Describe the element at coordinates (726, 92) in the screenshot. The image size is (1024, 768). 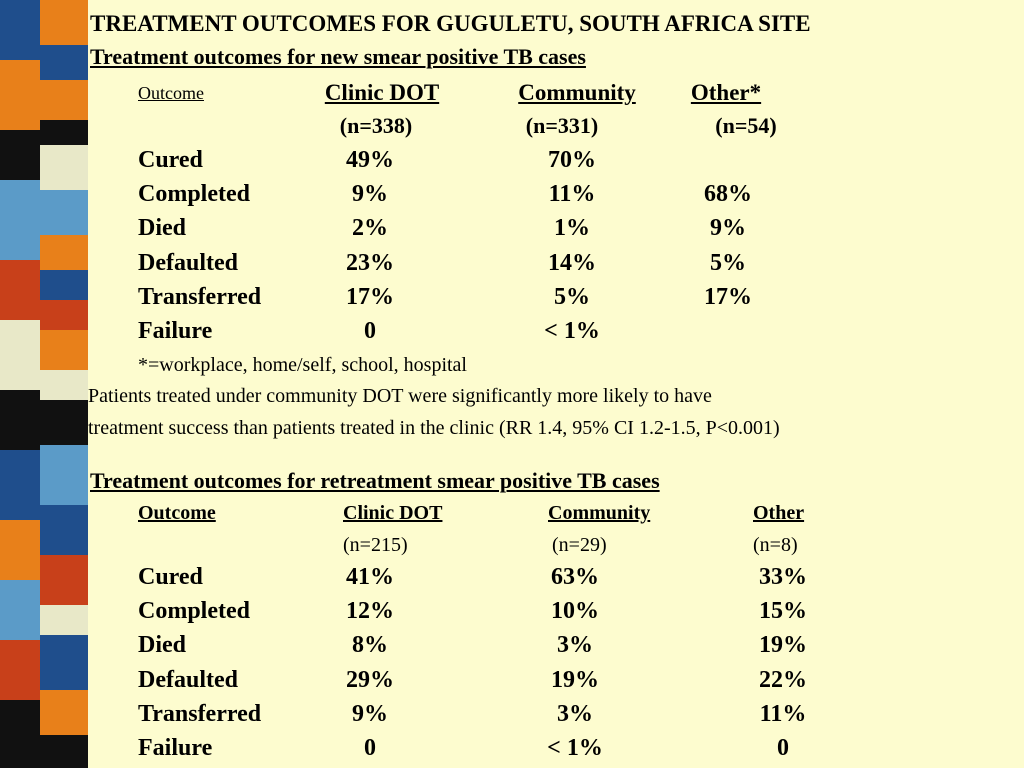
I see `column-header: Other*` at that location.